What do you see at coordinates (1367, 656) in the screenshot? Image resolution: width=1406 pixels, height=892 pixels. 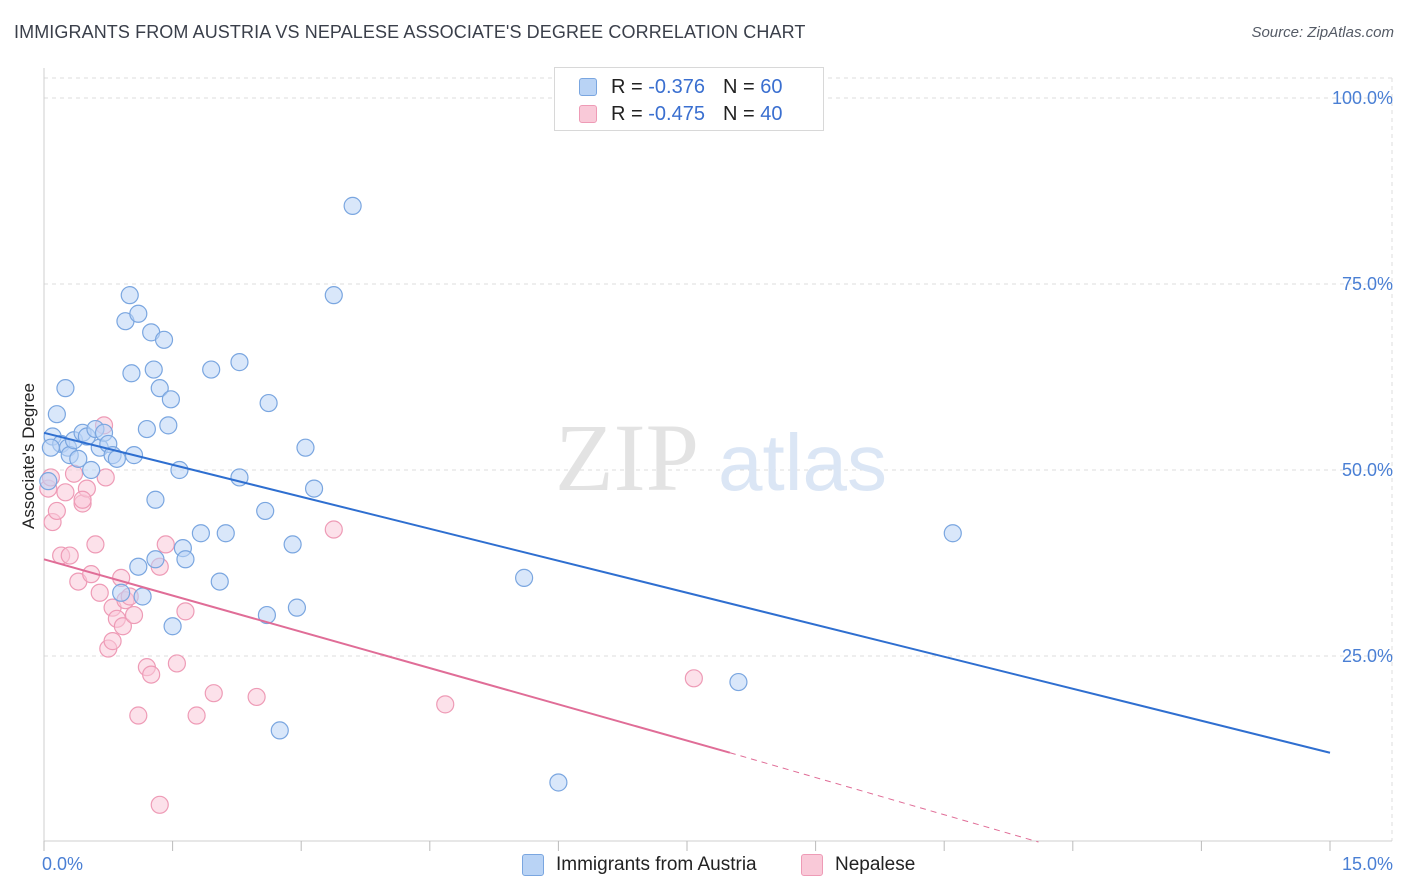 I see `y-tick-label: 25.0%` at bounding box center [1367, 656].